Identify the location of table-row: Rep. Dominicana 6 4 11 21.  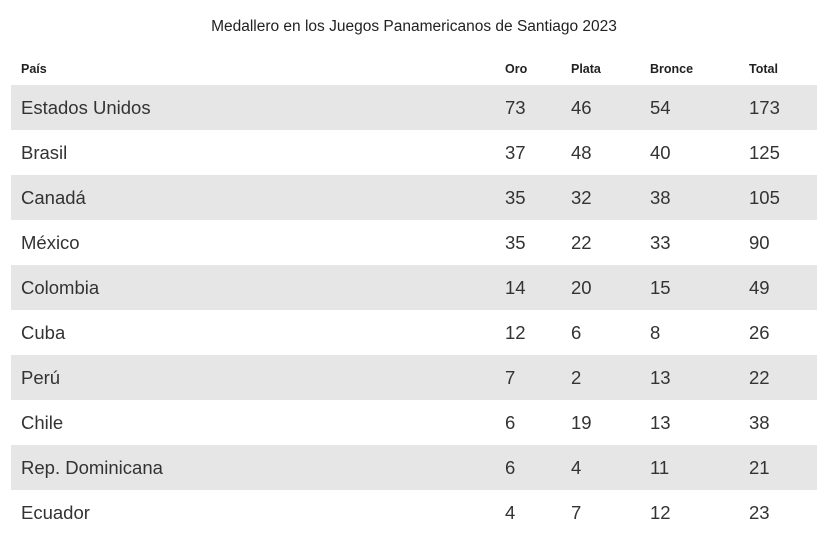
(414, 467).